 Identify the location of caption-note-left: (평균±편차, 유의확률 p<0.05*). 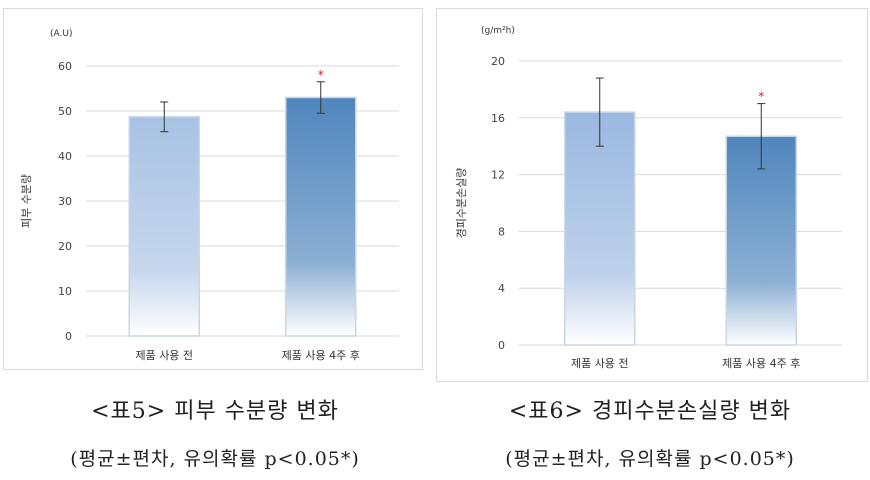
(215, 459).